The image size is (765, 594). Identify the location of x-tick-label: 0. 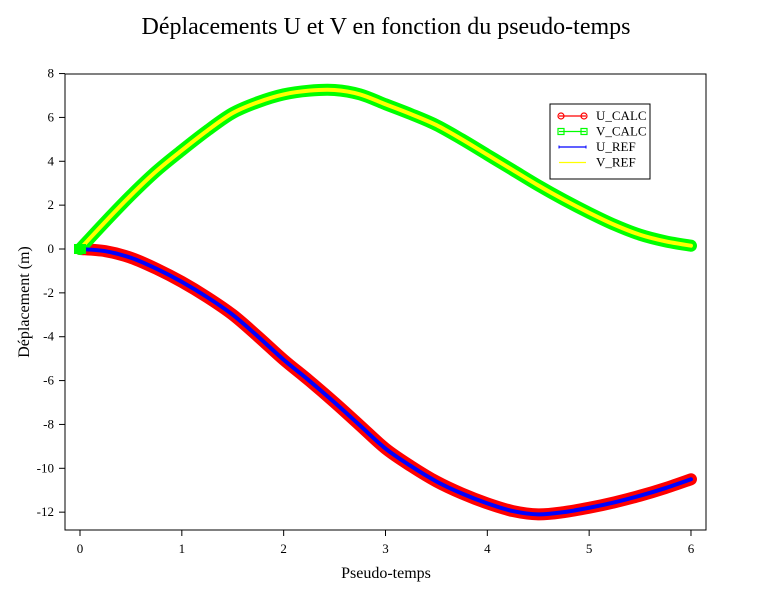
(80, 548).